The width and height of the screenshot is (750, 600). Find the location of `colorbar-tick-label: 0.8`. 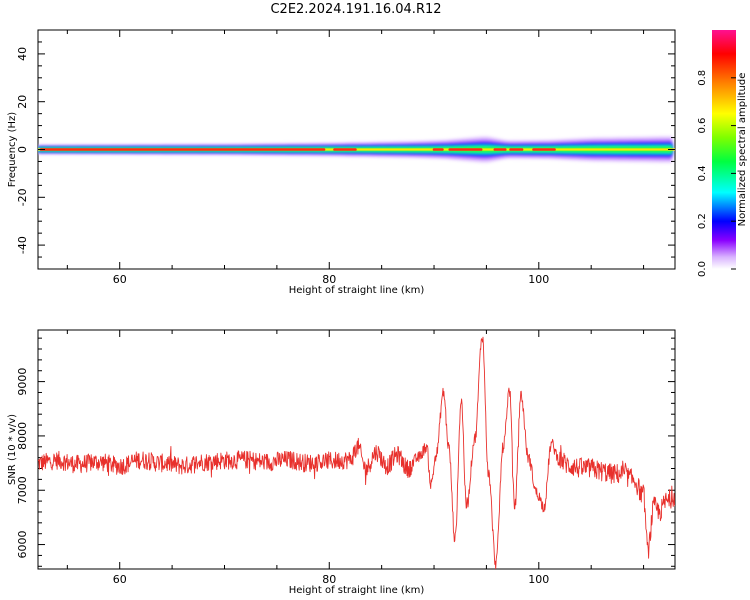

colorbar-tick-label: 0.8 is located at coordinates (702, 78).